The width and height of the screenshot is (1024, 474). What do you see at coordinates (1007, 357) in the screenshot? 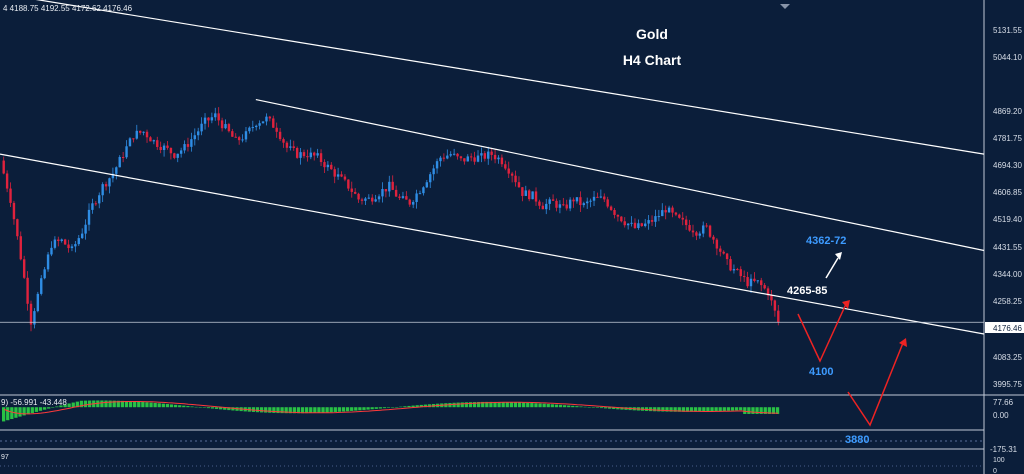
I see `price-tick: 4083.25` at bounding box center [1007, 357].